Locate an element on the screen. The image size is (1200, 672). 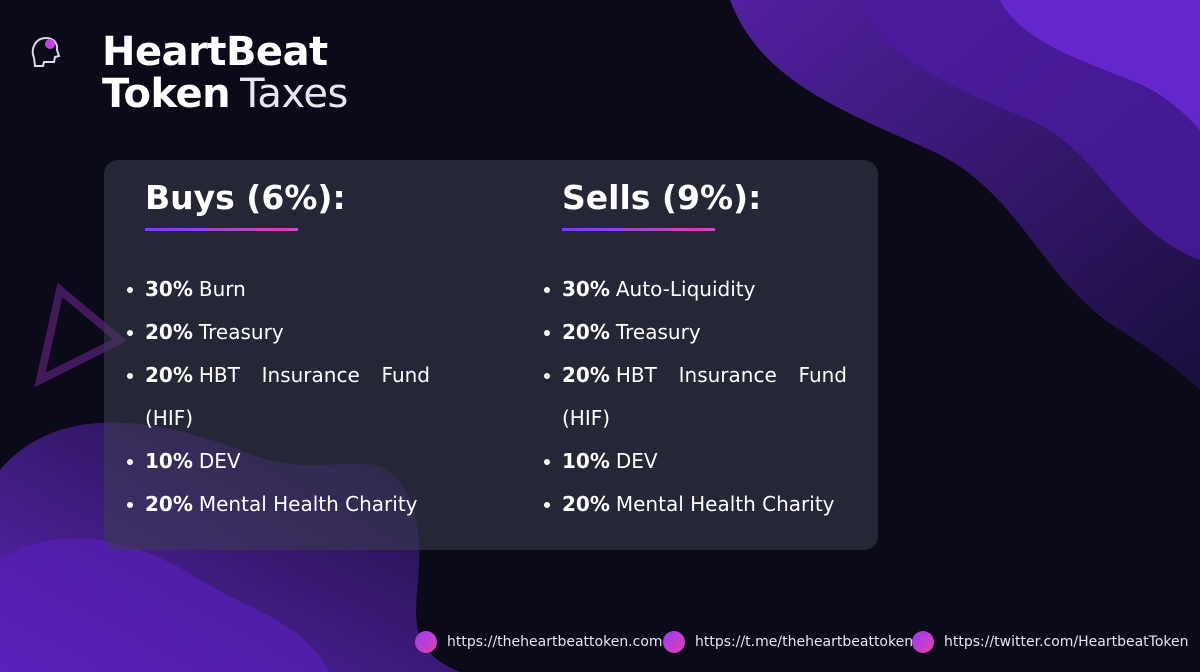
title-light: Taxes is located at coordinates (294, 94).